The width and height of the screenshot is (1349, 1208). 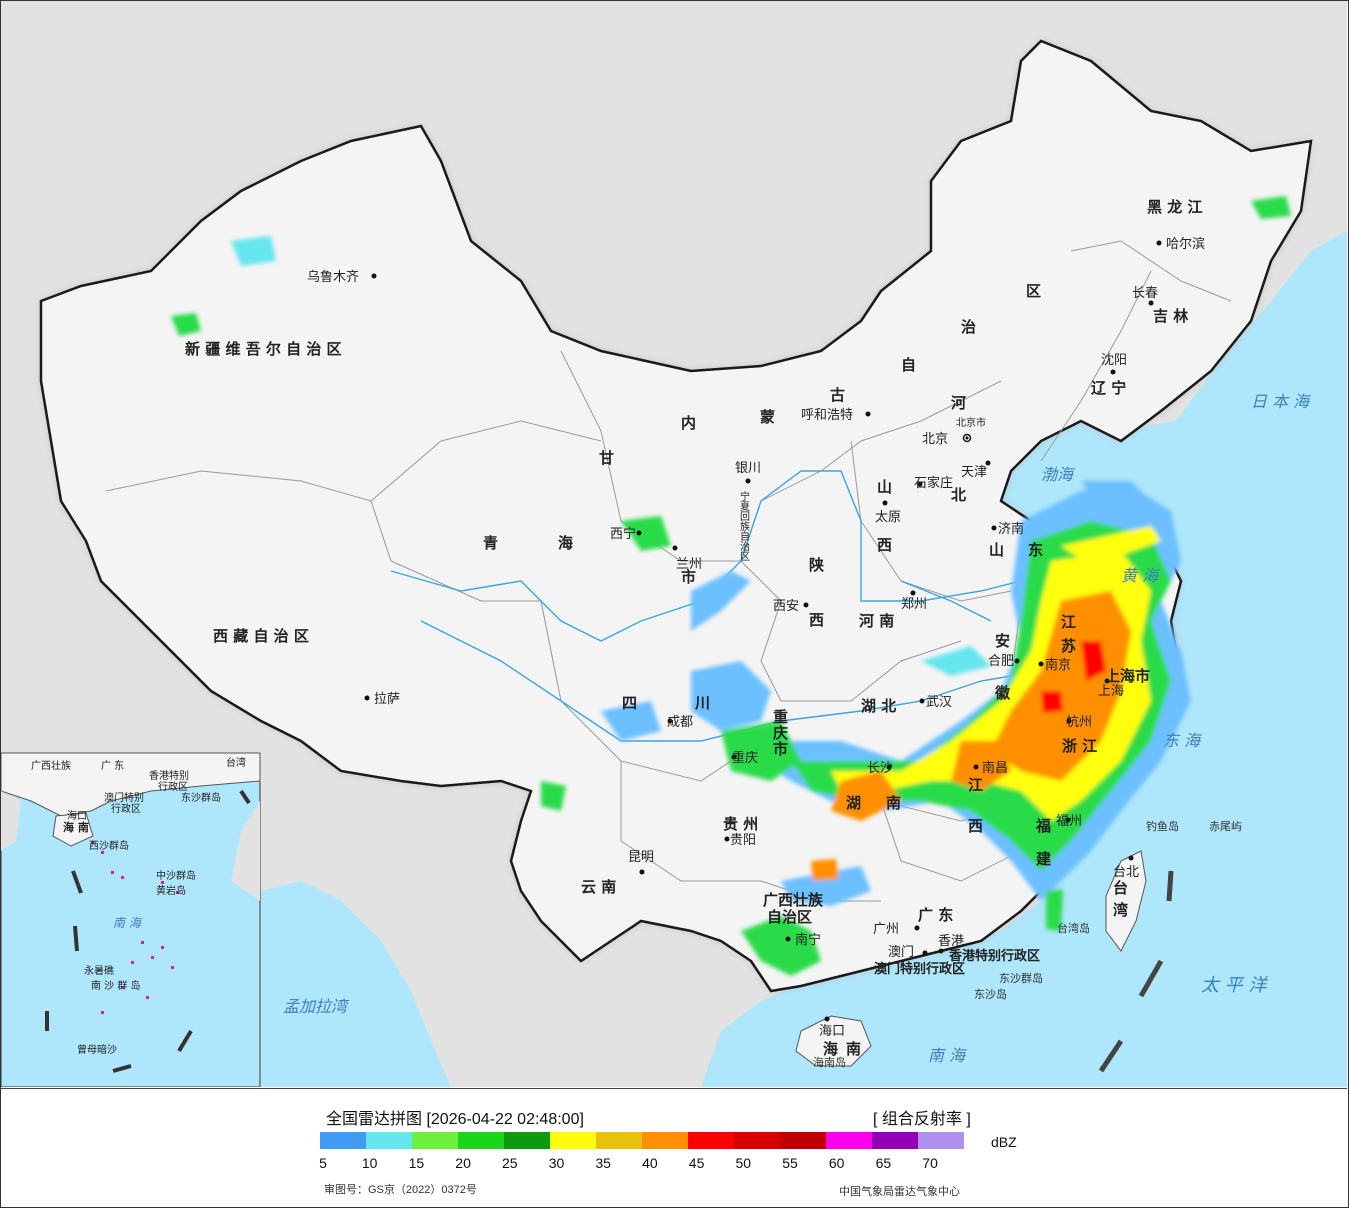 What do you see at coordinates (1234, 985) in the screenshot?
I see `sea-pacific: 太 平 洋` at bounding box center [1234, 985].